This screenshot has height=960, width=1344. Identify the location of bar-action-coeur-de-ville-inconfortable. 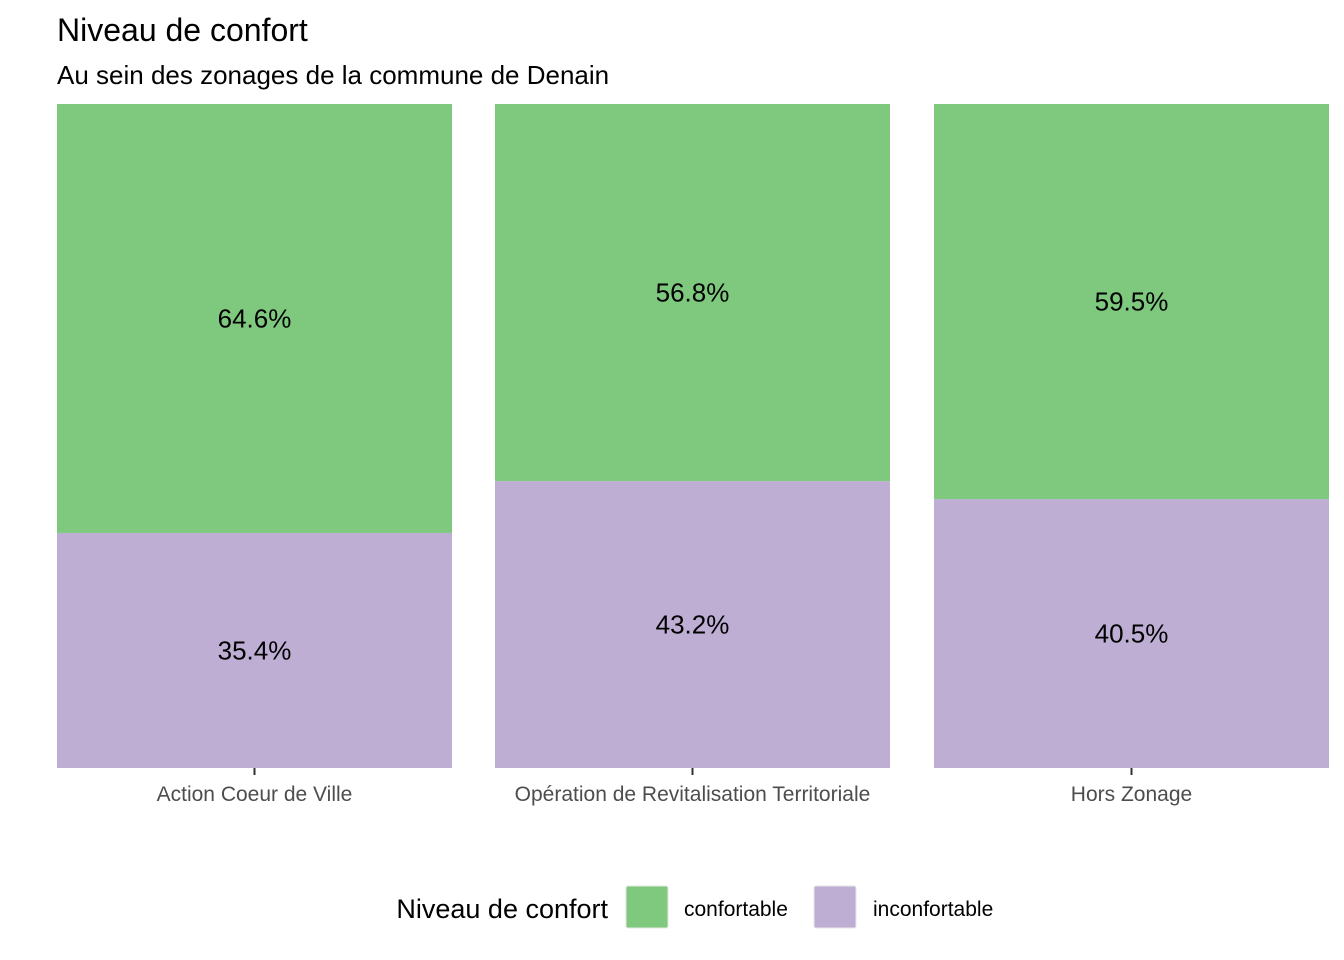
(254, 650).